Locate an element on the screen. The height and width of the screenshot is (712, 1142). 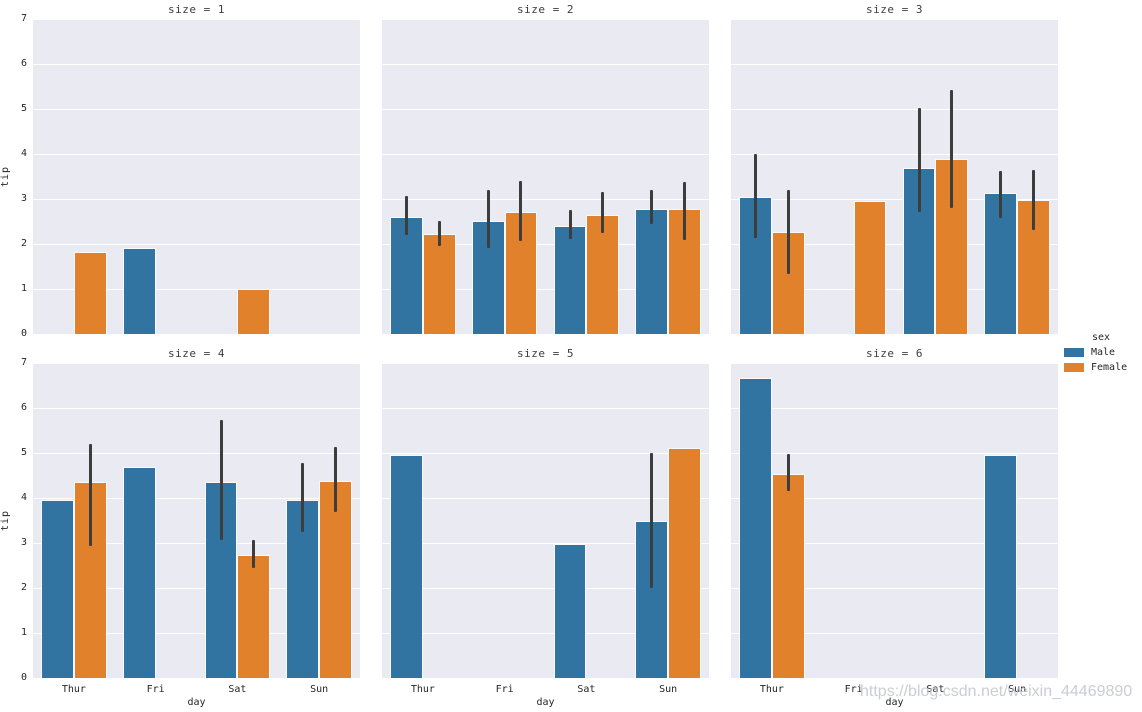
ytick-label-4: 4 is located at coordinates (23, 497).